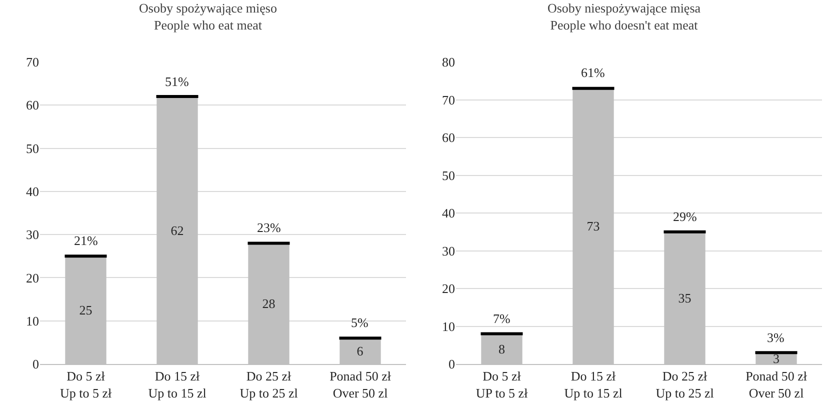 Image resolution: width=832 pixels, height=412 pixels. Describe the element at coordinates (593, 72) in the screenshot. I see `annotation: 61%` at that location.